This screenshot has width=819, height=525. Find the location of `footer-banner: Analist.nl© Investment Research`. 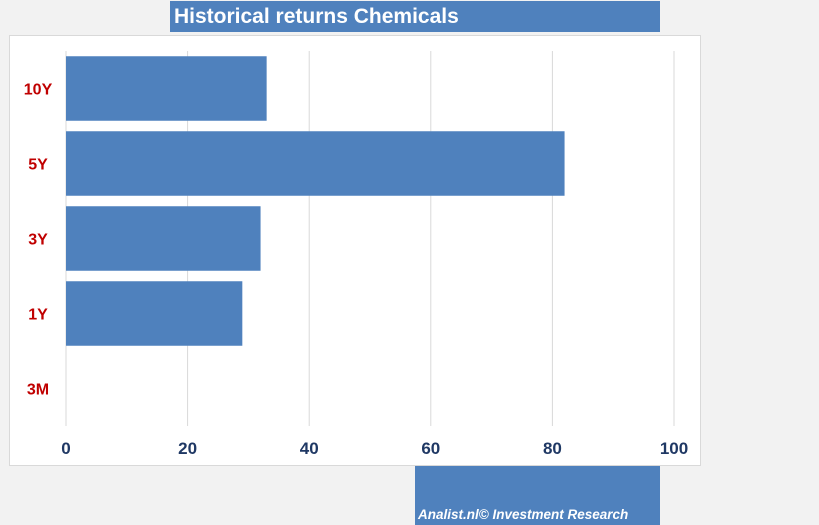

footer-banner: Analist.nl© Investment Research is located at coordinates (537, 495).